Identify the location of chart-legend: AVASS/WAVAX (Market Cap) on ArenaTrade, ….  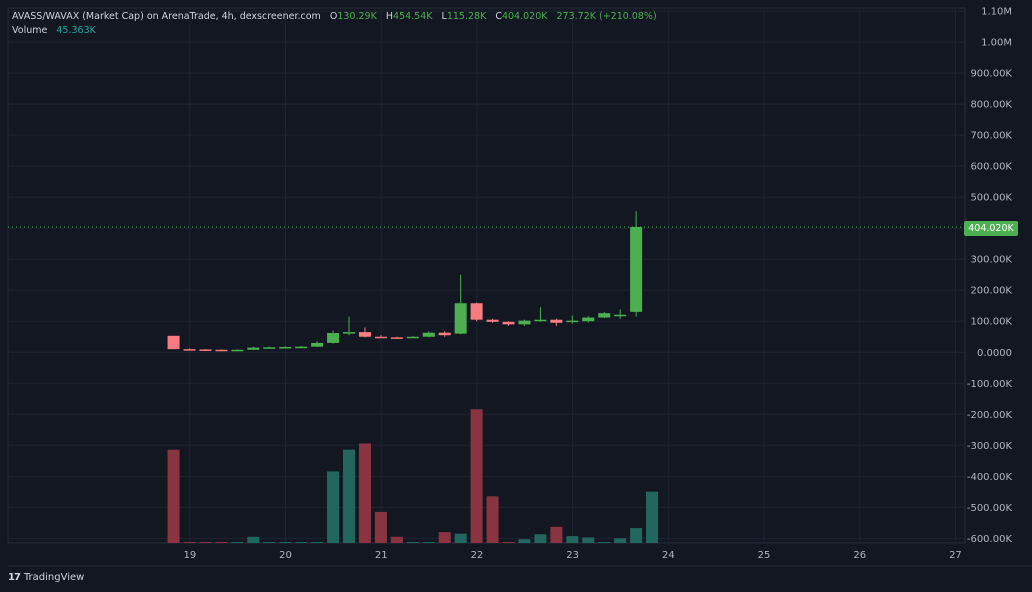
(334, 24).